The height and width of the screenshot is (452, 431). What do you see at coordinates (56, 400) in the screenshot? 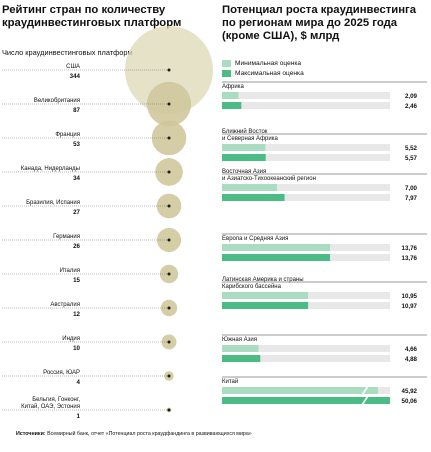
I see `country-label: Бельгия, Гонконг,` at bounding box center [56, 400].